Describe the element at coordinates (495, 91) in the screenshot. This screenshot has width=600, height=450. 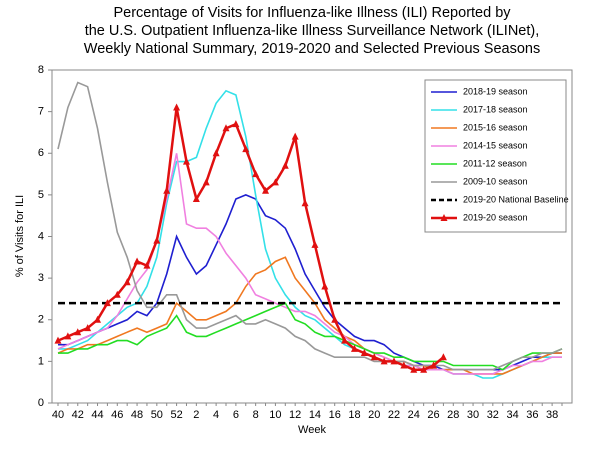
I see `legend-label: 2018-19 season` at that location.